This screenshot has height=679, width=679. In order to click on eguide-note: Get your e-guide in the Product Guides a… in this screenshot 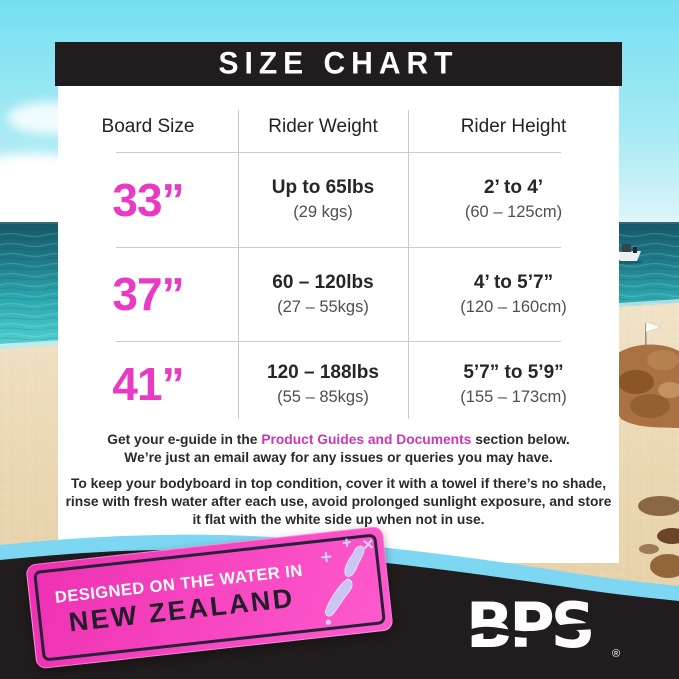, I will do `click(338, 440)`.